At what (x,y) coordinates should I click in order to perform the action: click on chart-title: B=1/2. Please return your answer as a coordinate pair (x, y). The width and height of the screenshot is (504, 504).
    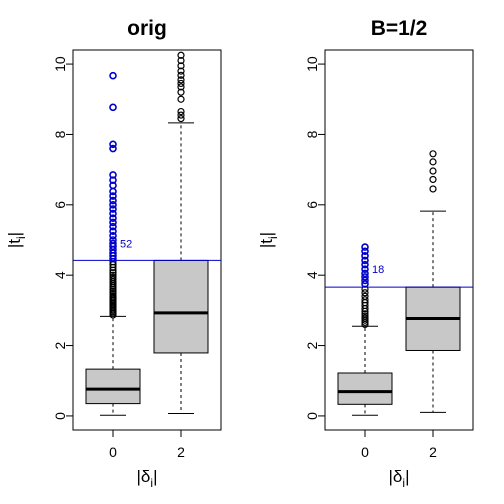
    Looking at the image, I should click on (399, 28).